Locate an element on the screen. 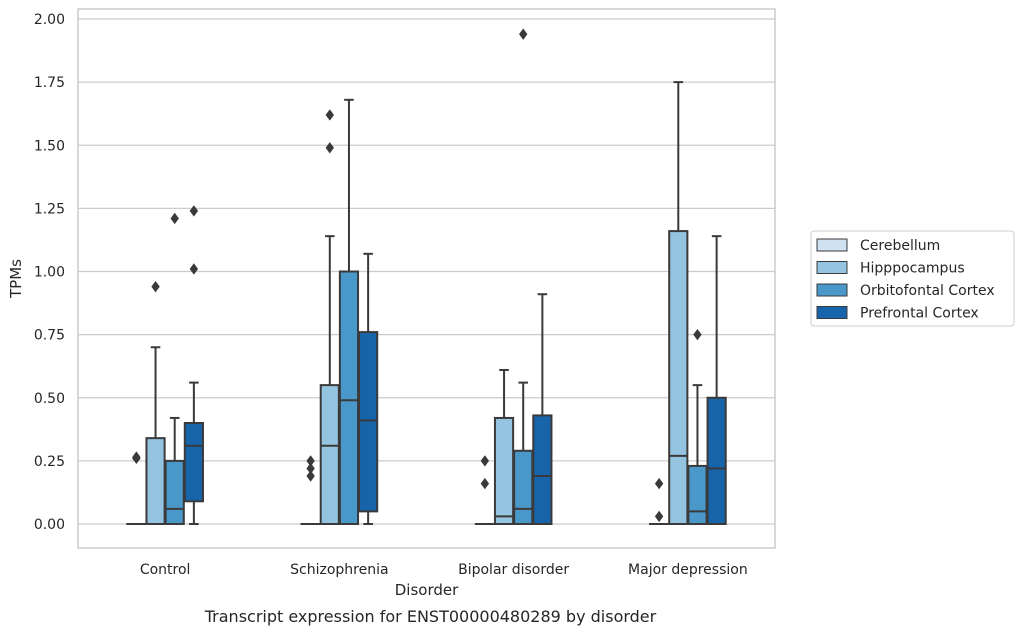 This screenshot has width=1023, height=634. y-tick-label: 0.50 is located at coordinates (49, 399).